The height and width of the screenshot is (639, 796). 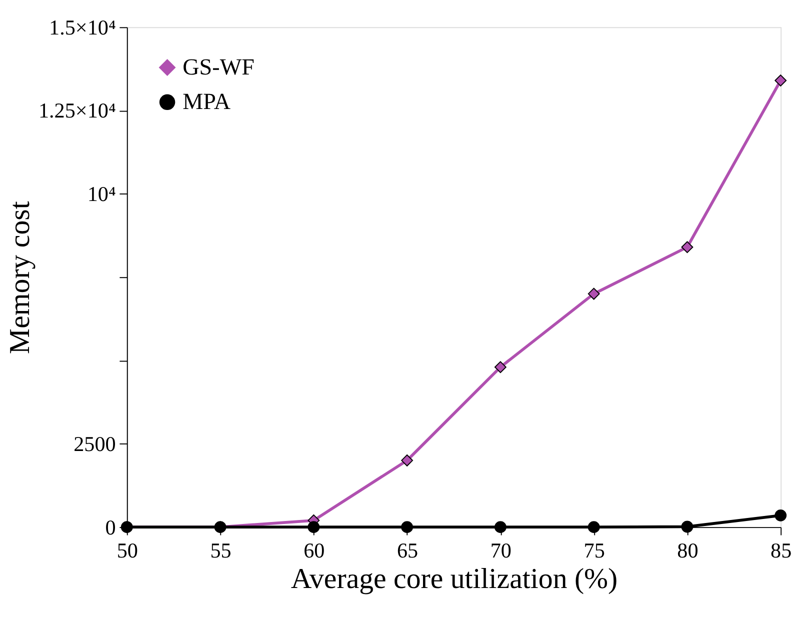 What do you see at coordinates (206, 101) in the screenshot?
I see `legend-label: MPA` at bounding box center [206, 101].